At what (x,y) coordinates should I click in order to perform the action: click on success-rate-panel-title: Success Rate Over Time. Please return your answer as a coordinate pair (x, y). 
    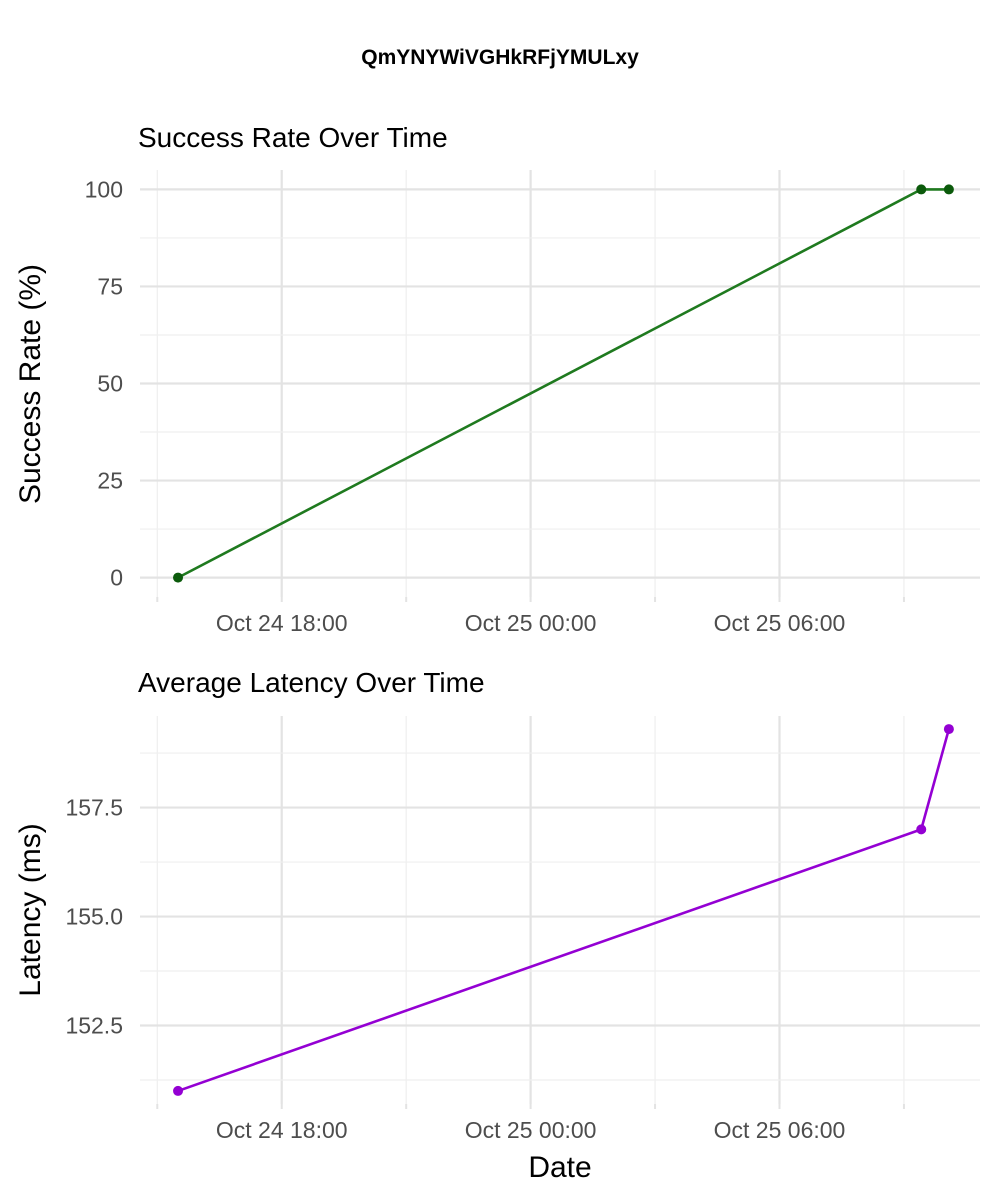
    Looking at the image, I should click on (293, 137).